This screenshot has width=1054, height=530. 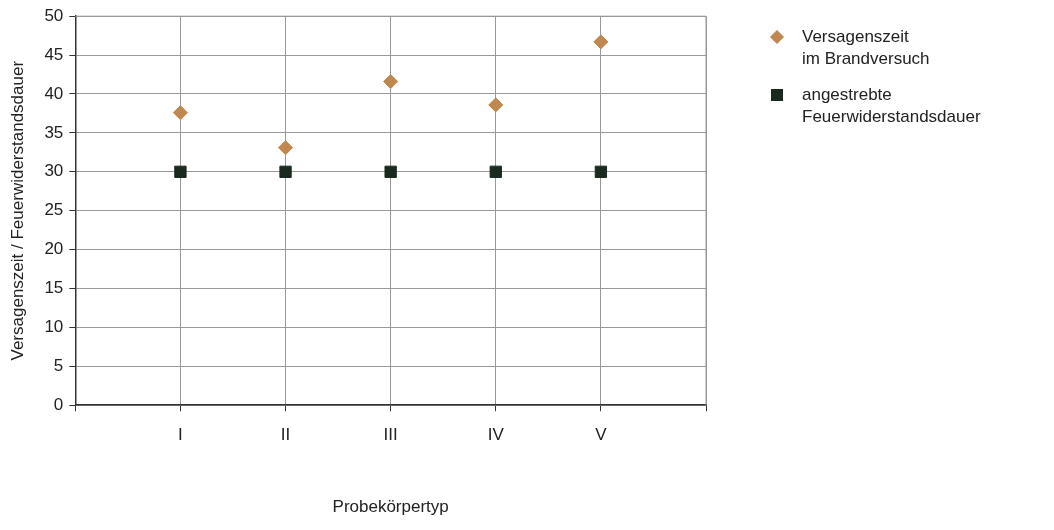 What do you see at coordinates (390, 507) in the screenshot?
I see `x-axis-title: Probekörpertyp` at bounding box center [390, 507].